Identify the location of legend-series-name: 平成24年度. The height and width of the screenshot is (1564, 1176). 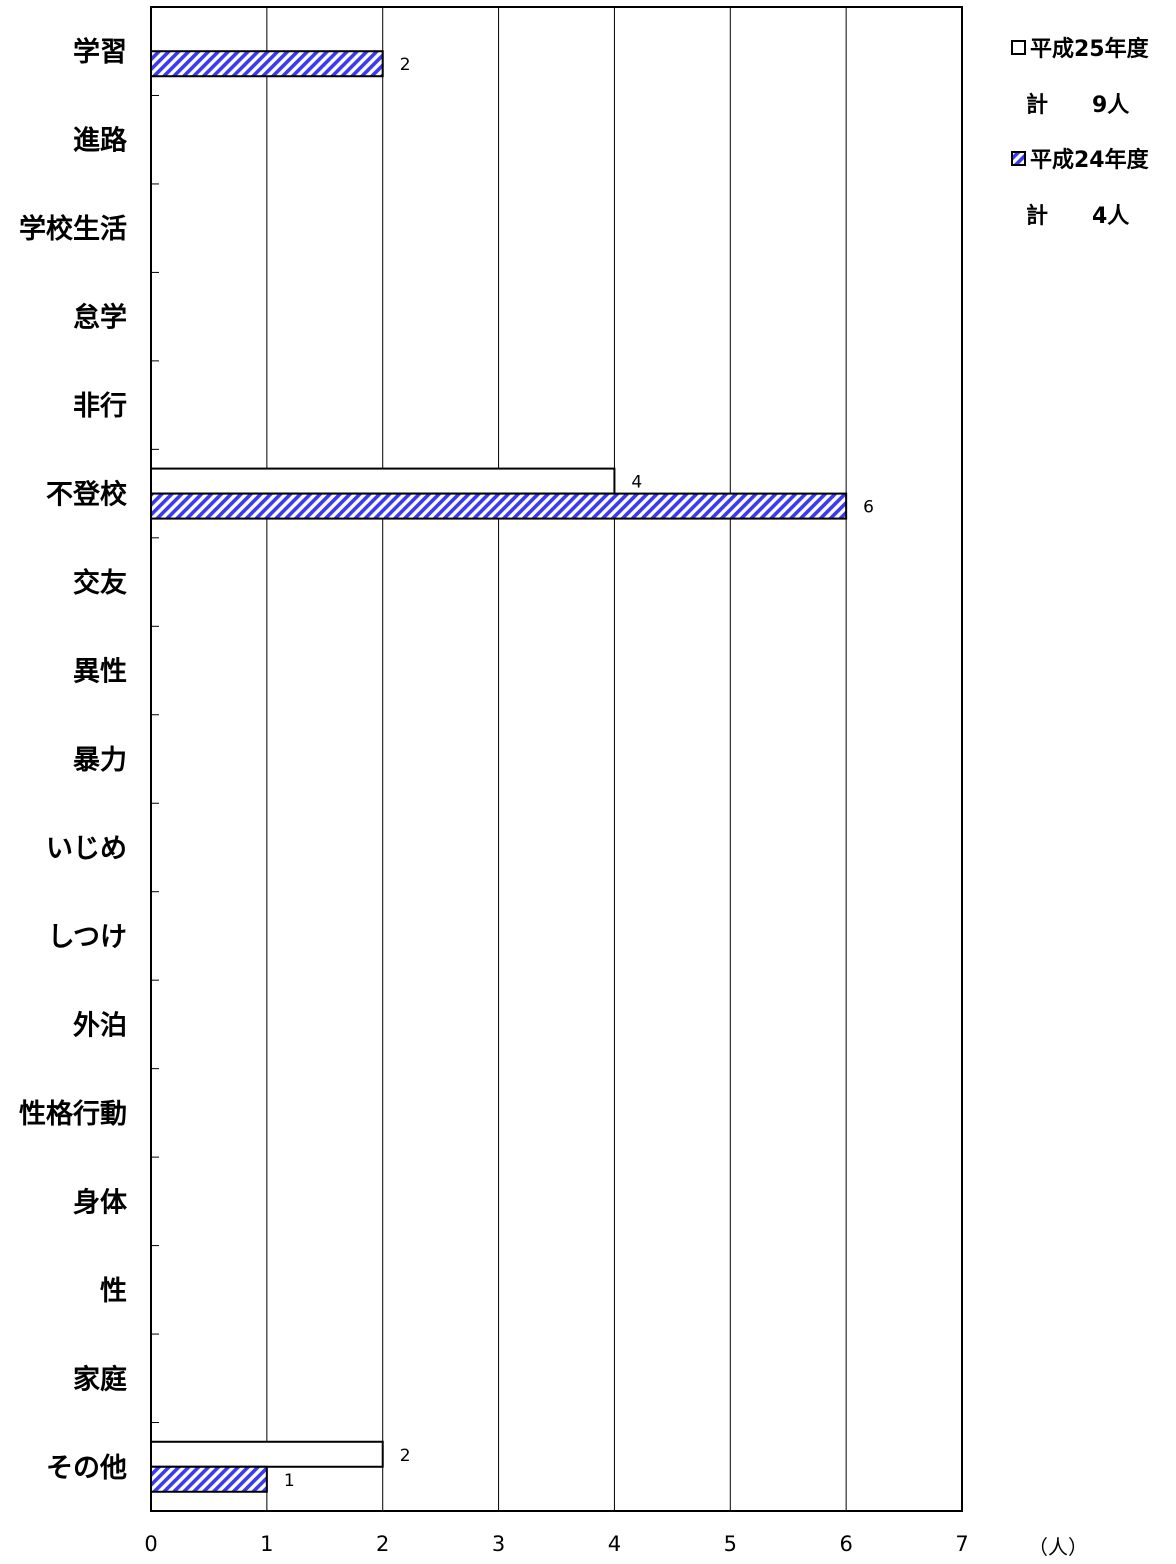
(1090, 160).